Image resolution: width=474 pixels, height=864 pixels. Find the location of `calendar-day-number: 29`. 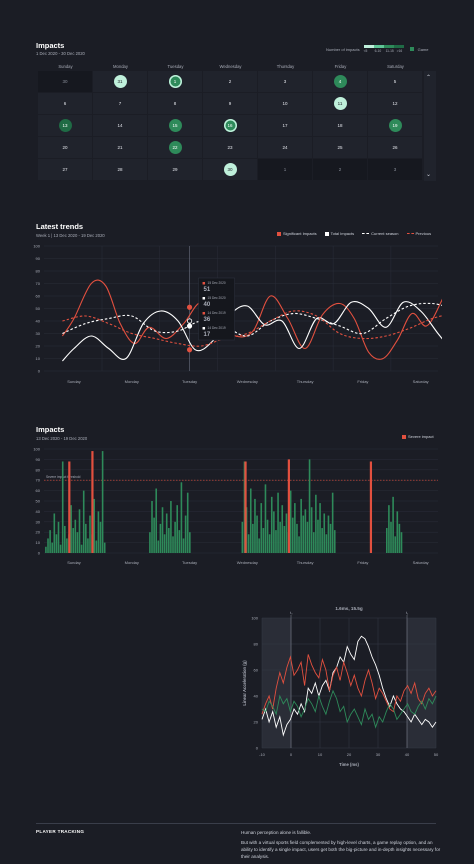

calendar-day-number: 29 is located at coordinates (175, 169).